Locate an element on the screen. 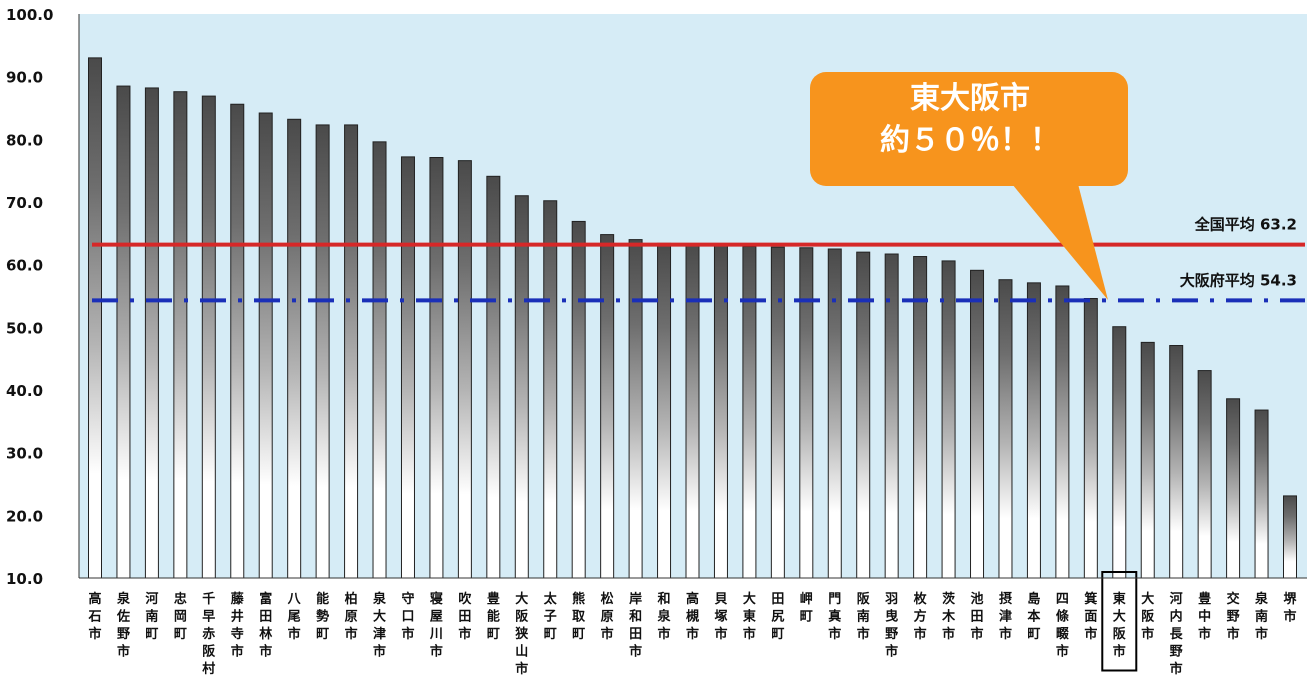  x-tick-label: 島本町 is located at coordinates (1033, 616).